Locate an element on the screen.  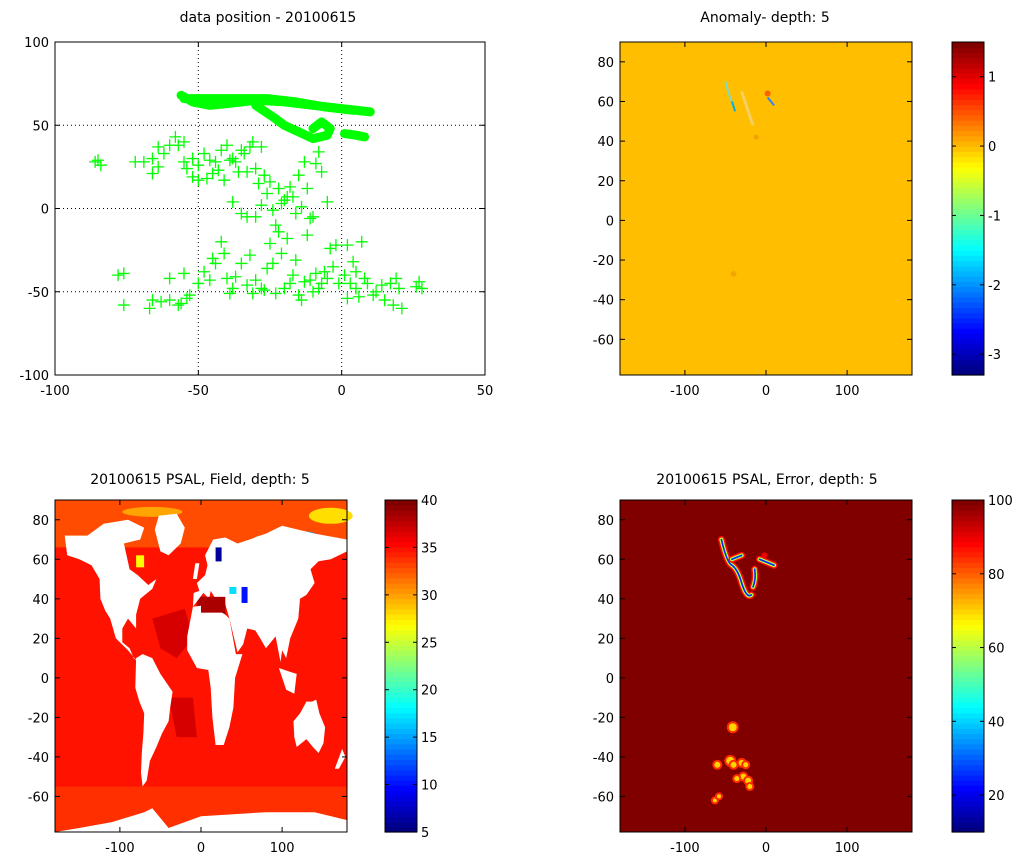
p3-axes-box is located at coordinates (201, 666).